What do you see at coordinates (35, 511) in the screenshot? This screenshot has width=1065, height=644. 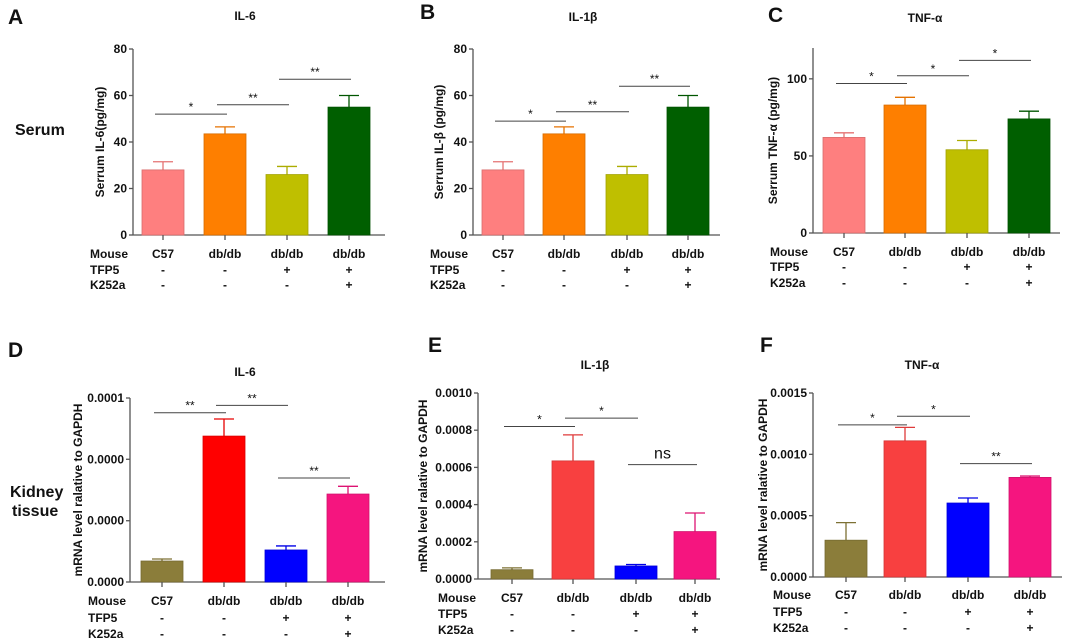 I see `side-label-tissue: tissue` at bounding box center [35, 511].